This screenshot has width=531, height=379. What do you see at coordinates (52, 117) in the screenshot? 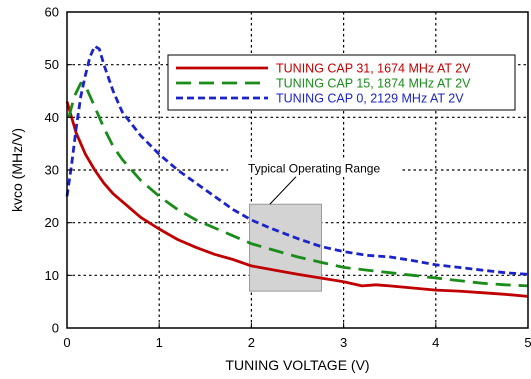
I see `y-tick-label: 40` at bounding box center [52, 117].